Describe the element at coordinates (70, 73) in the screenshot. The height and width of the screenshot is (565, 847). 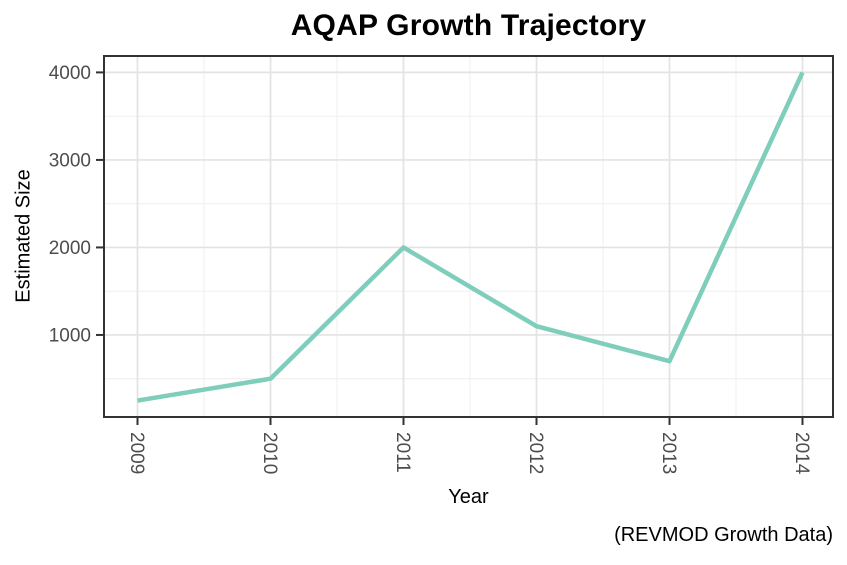
I see `y-tick-label: 4000` at that location.